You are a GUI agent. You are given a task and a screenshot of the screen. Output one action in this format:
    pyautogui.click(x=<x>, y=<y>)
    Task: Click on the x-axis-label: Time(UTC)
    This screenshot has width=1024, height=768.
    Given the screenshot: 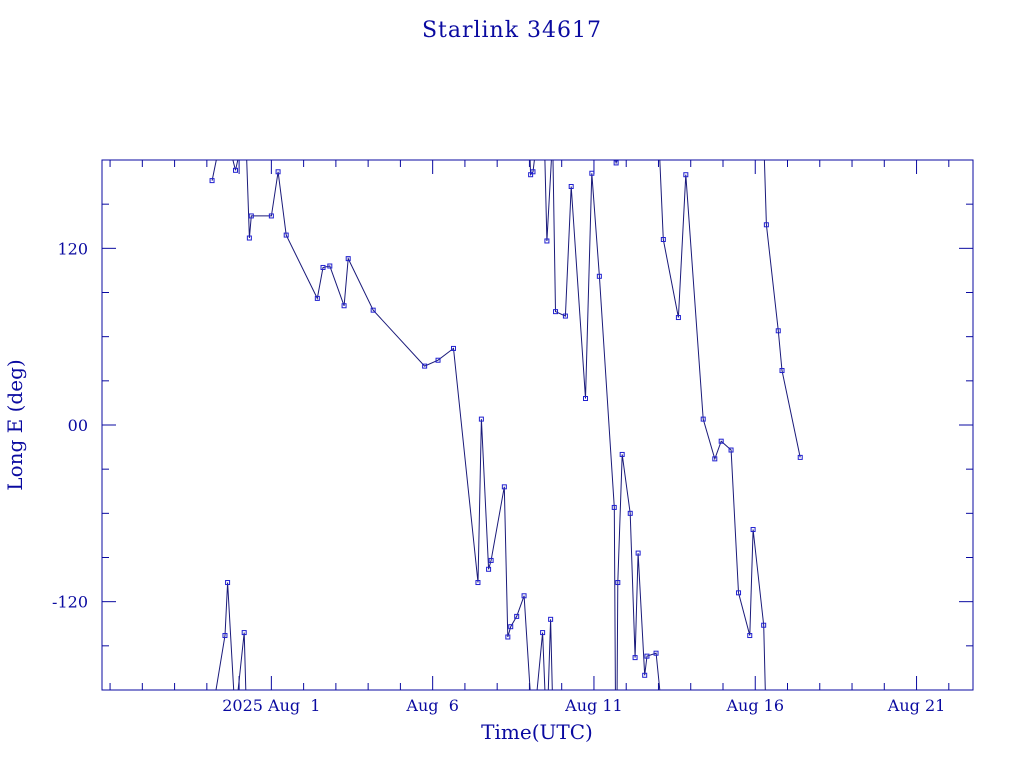 What is the action you would take?
    pyautogui.click(x=537, y=732)
    